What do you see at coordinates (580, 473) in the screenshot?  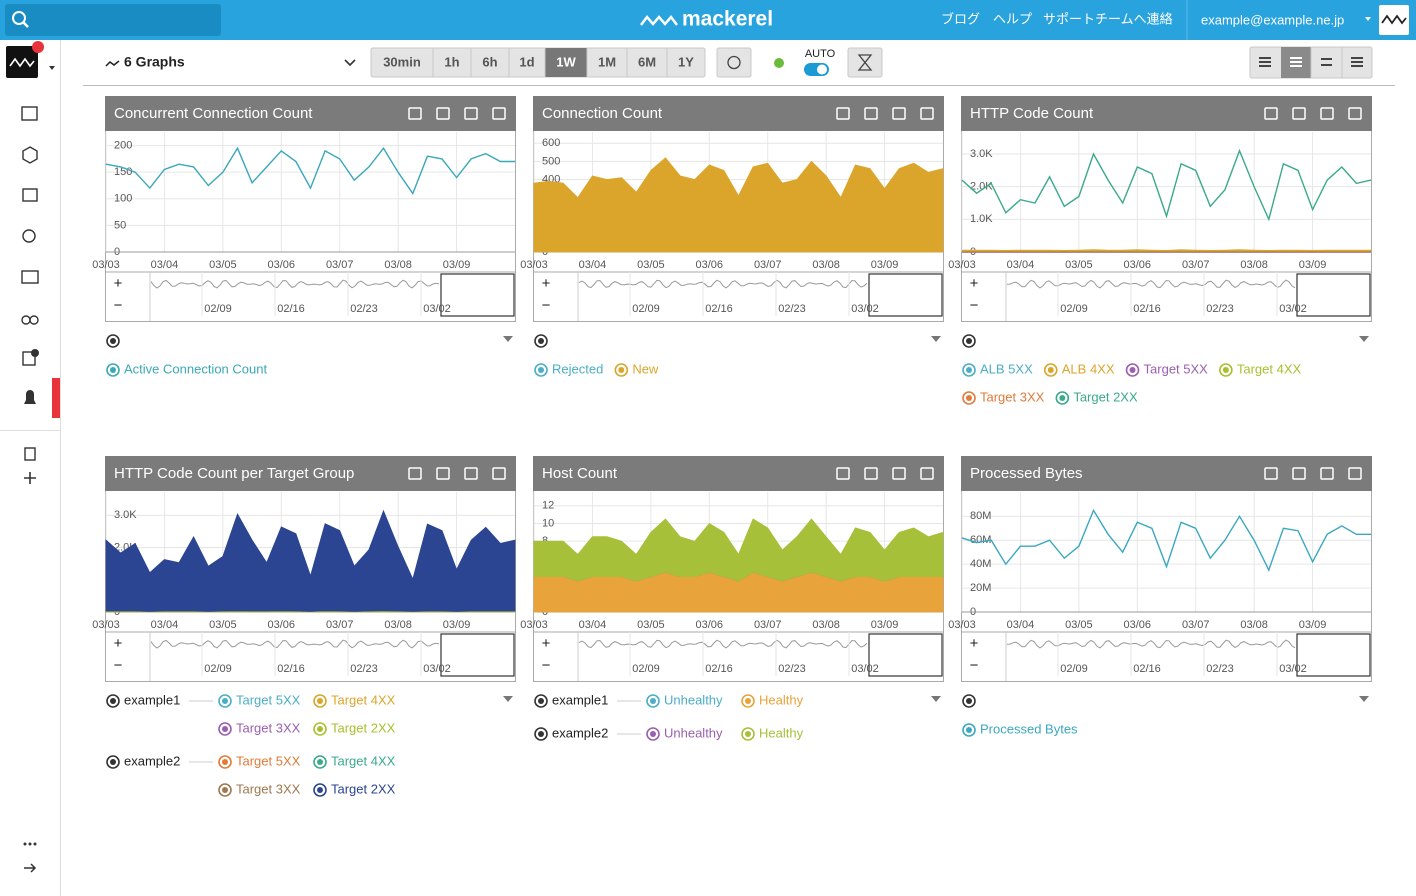 I see `panel-title: Host Count` at bounding box center [580, 473].